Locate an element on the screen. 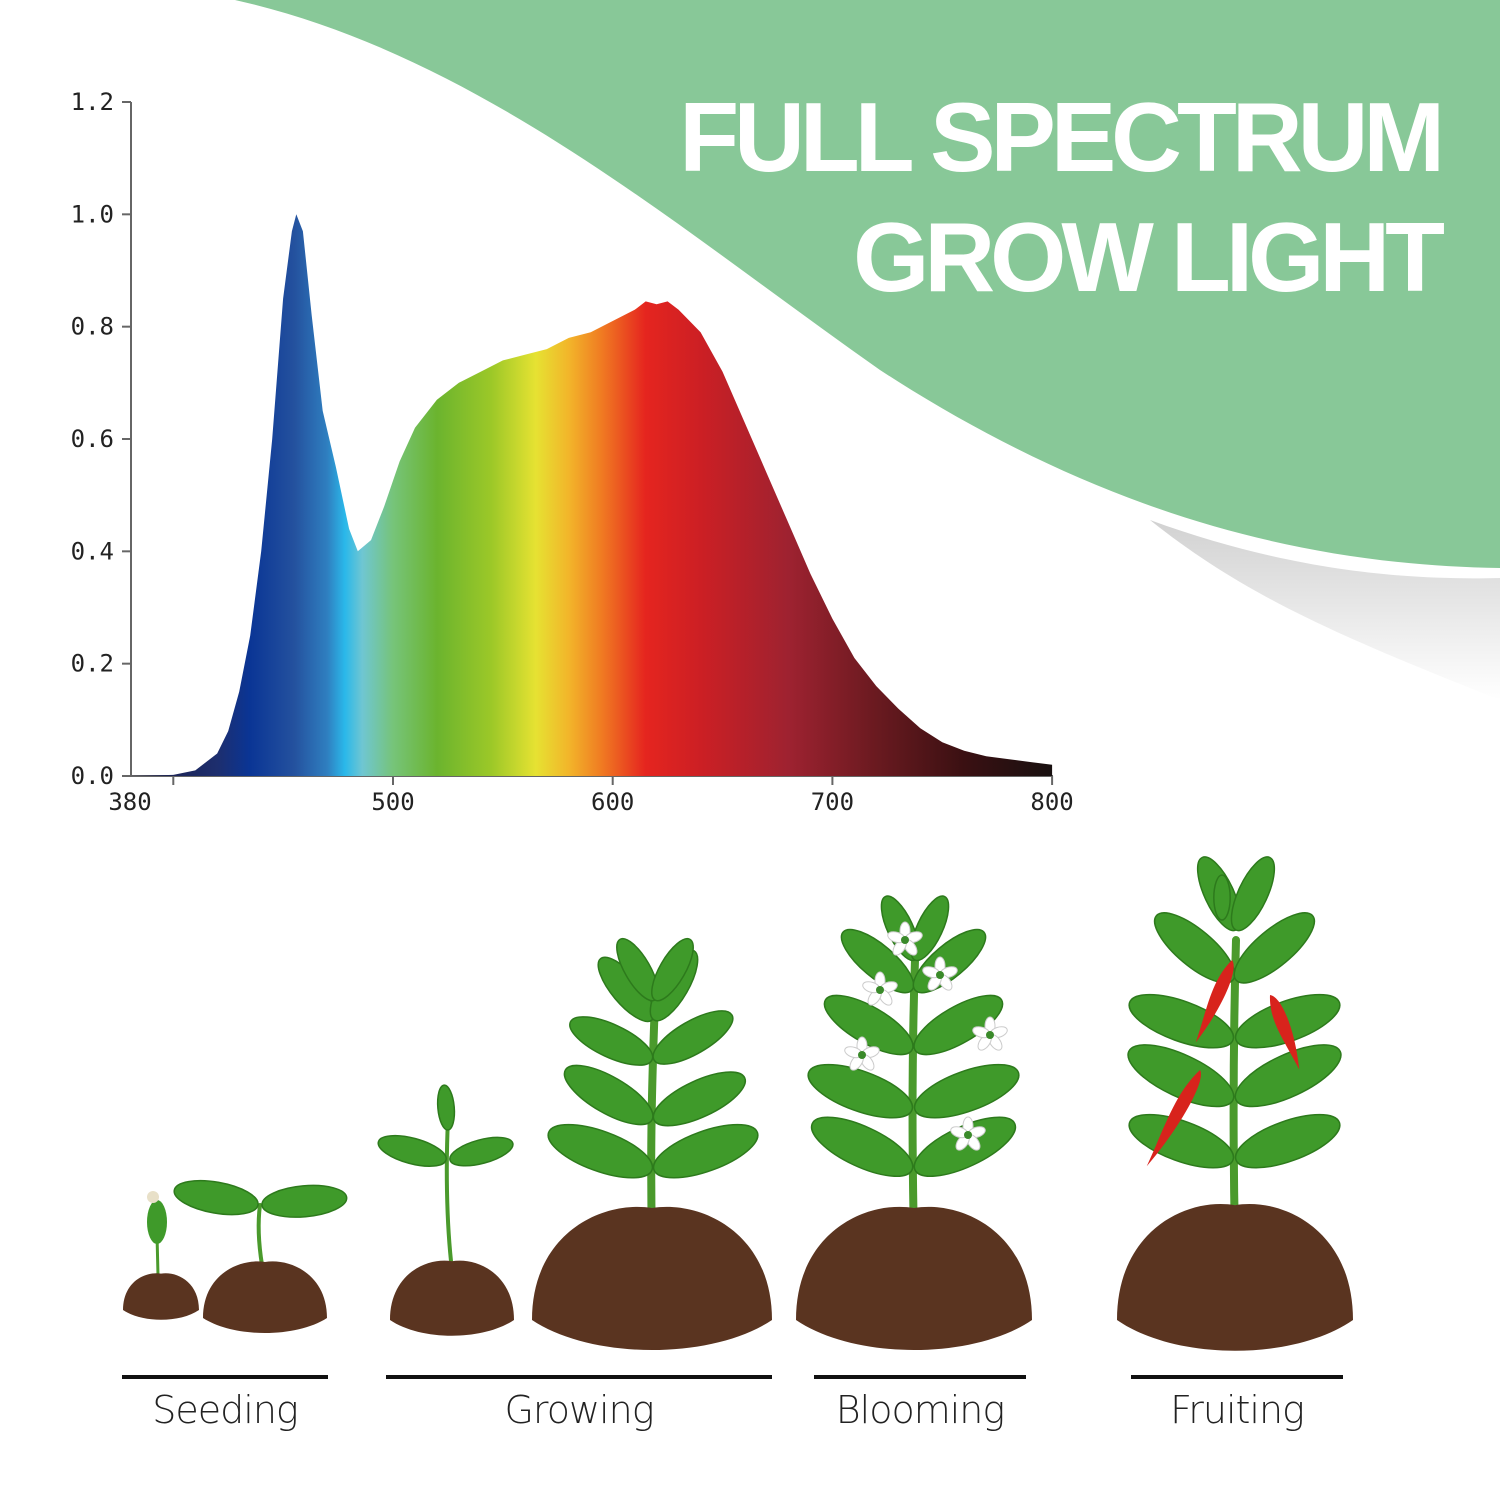 The width and height of the screenshot is (1500, 1500). x-tick-label: 500 is located at coordinates (392, 802).